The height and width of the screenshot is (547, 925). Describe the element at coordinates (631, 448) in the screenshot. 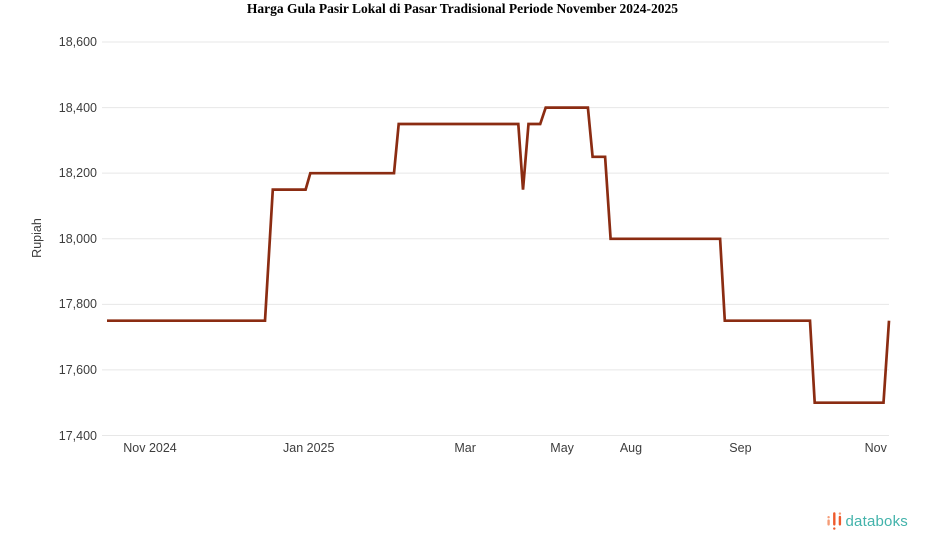

I see `x-tick-label: Aug` at that location.